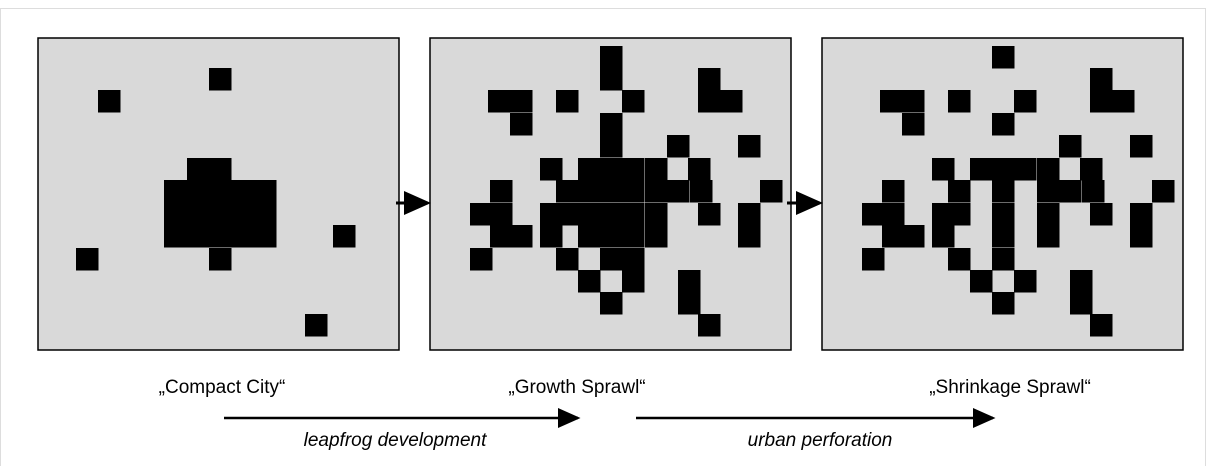  Describe the element at coordinates (222, 387) in the screenshot. I see `stage-label: „Compact City“` at that location.